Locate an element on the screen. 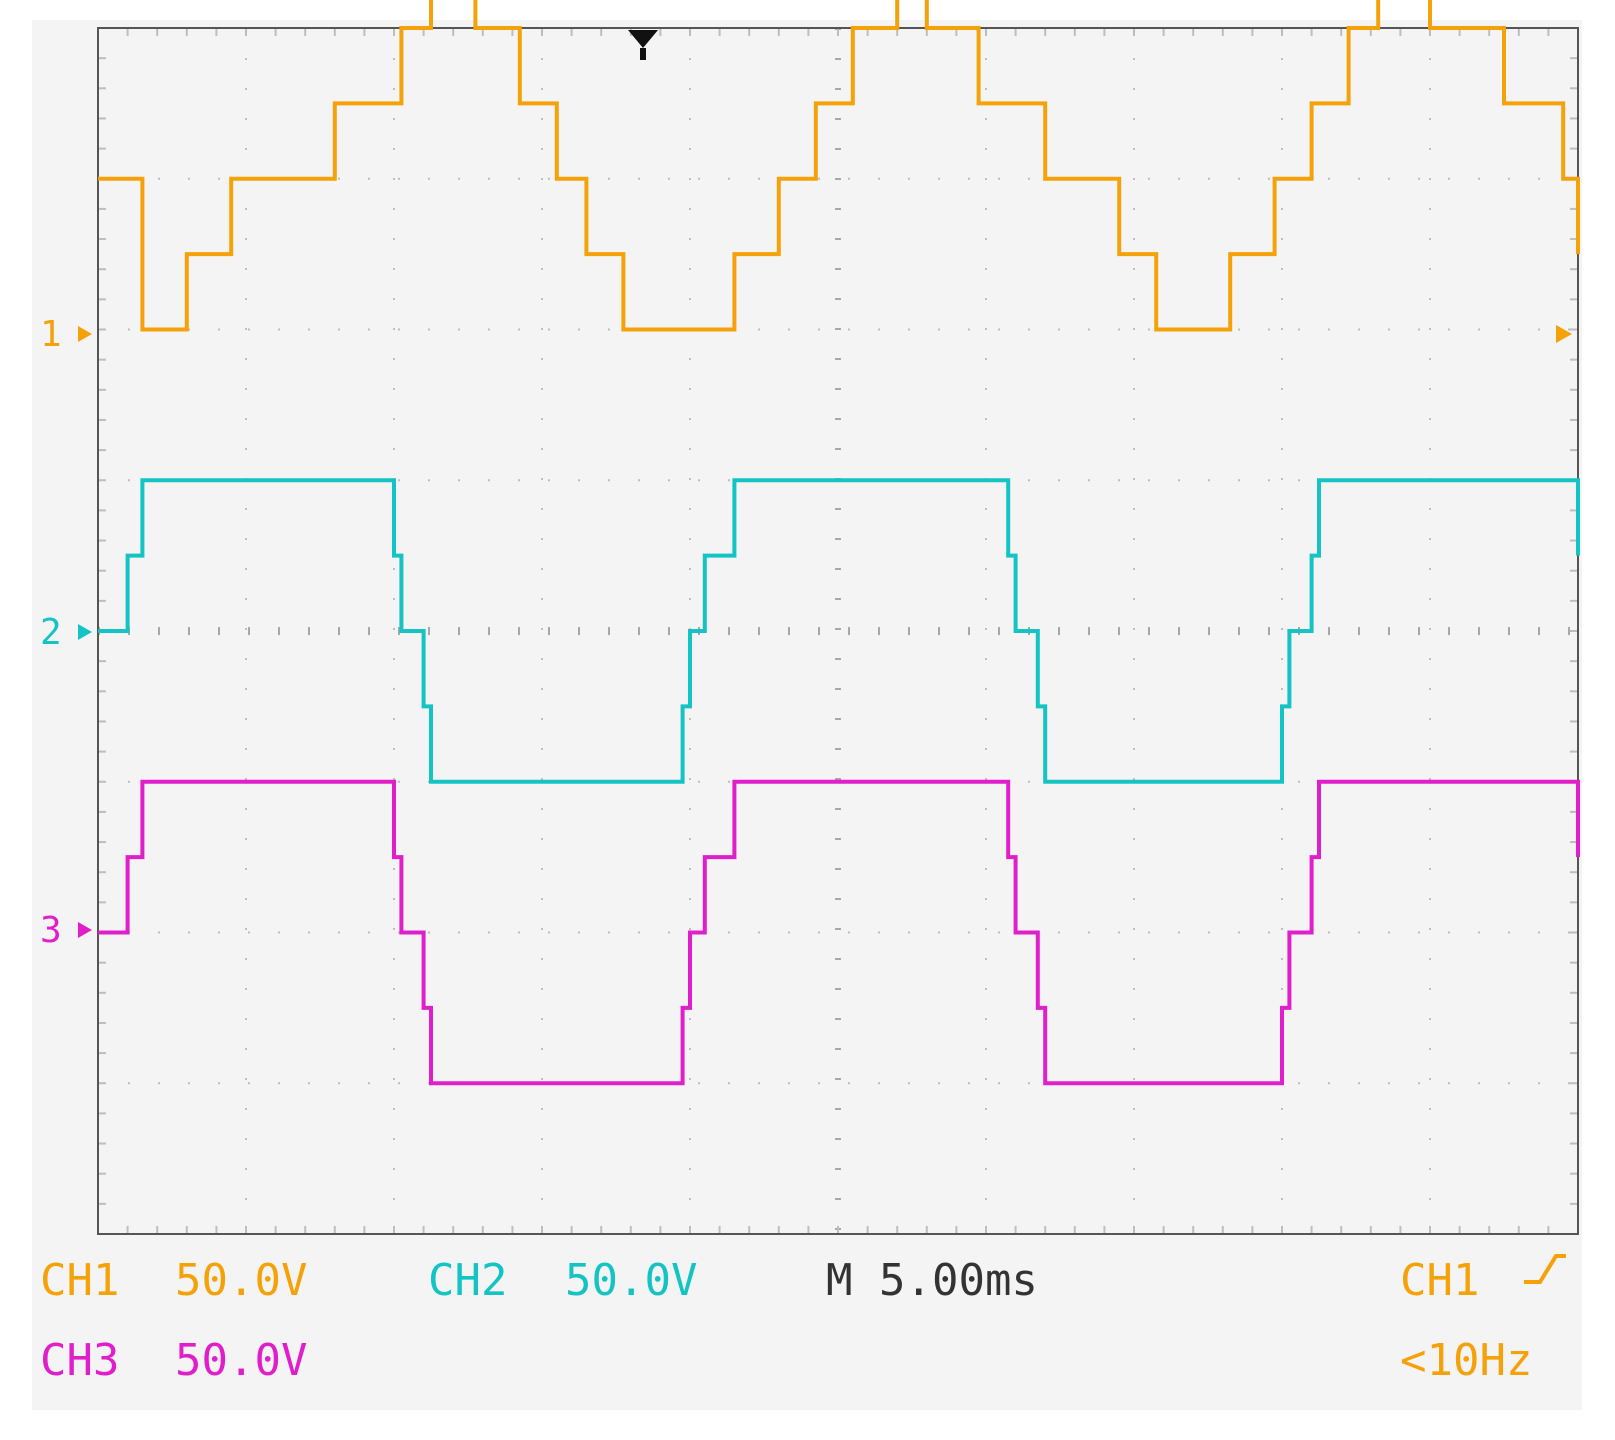 Image resolution: width=1615 pixels, height=1440 pixels. ch3-name-label: CH3 is located at coordinates (79, 1360).